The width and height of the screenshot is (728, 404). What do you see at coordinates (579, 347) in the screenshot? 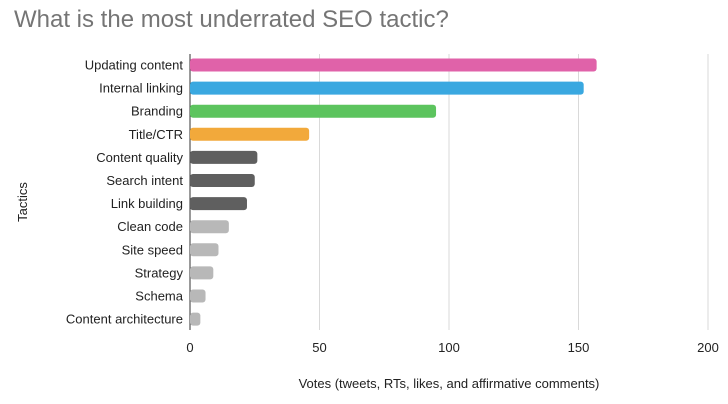
I see `x-tick-label: 150` at bounding box center [579, 347].